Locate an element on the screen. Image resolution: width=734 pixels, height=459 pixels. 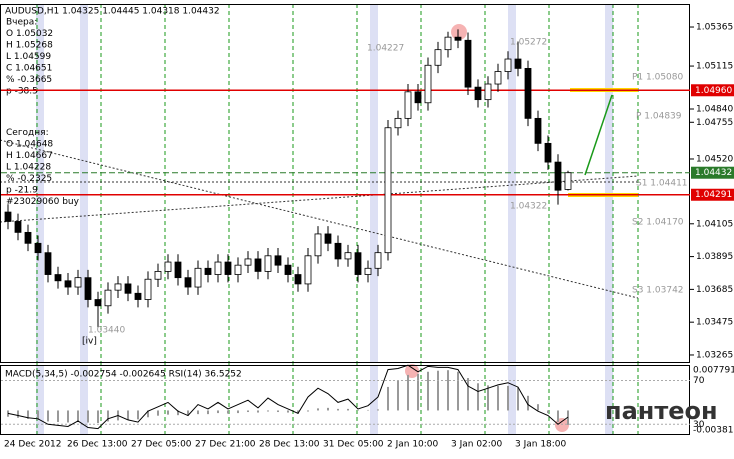
x-tick-label: 26 Dec 13:00 is located at coordinates (97, 445).